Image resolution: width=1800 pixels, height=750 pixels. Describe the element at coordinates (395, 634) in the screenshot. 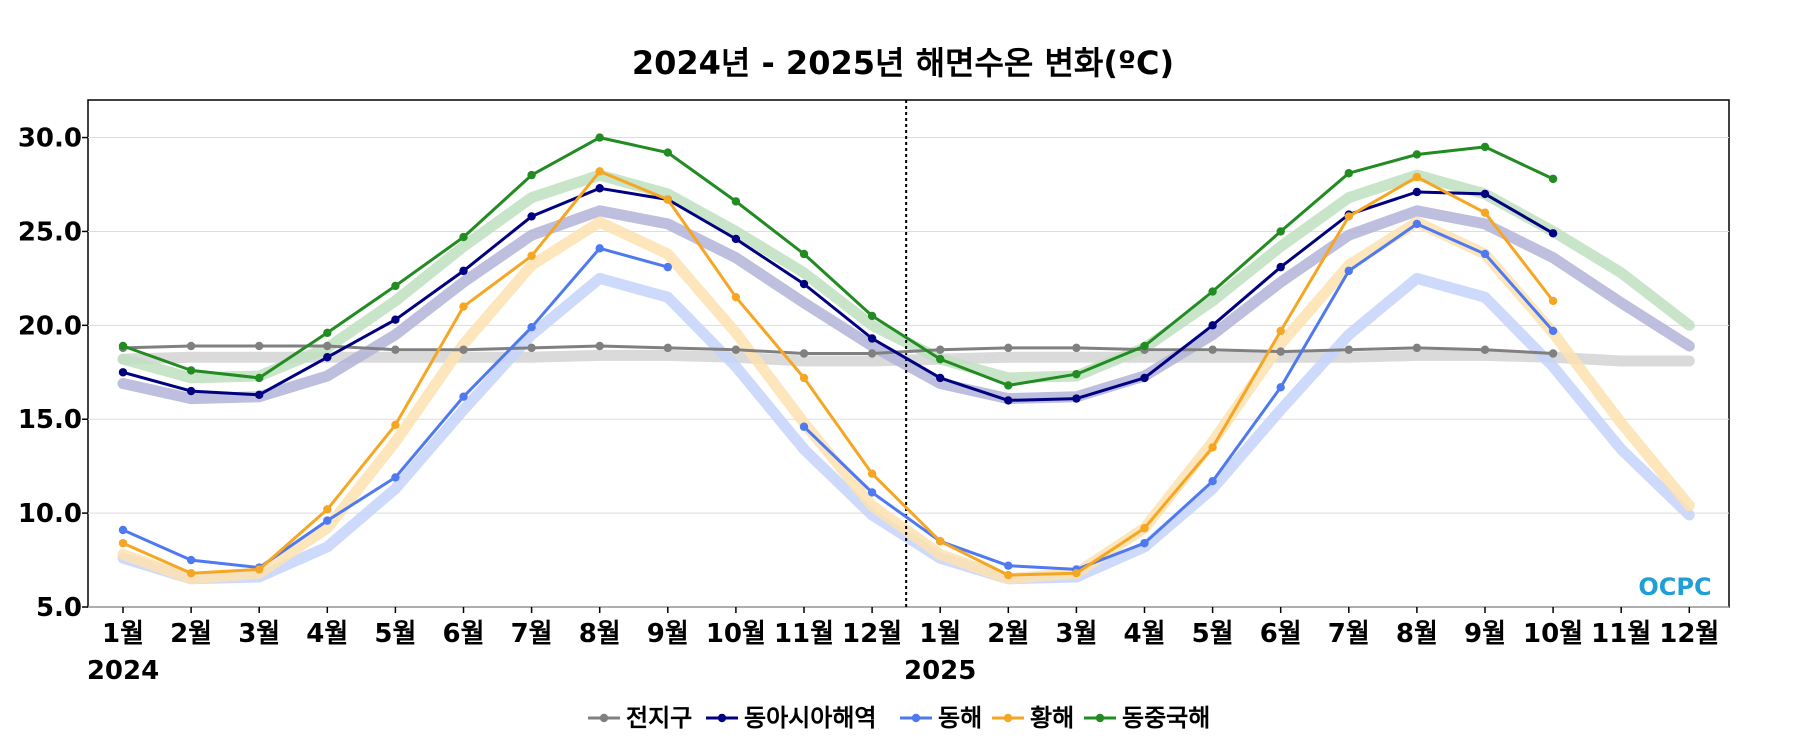

I see `x-tick-label: 5월` at that location.